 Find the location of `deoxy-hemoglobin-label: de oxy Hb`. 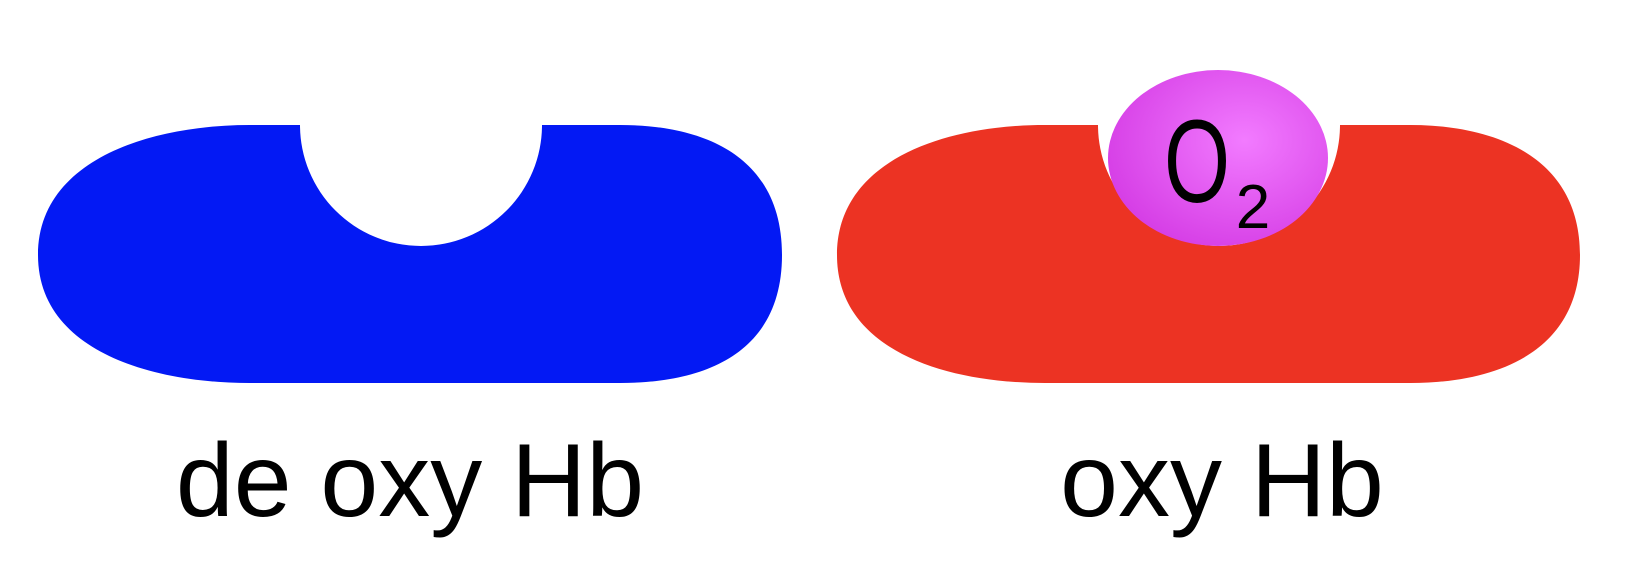

deoxy-hemoglobin-label: de oxy Hb is located at coordinates (410, 481).